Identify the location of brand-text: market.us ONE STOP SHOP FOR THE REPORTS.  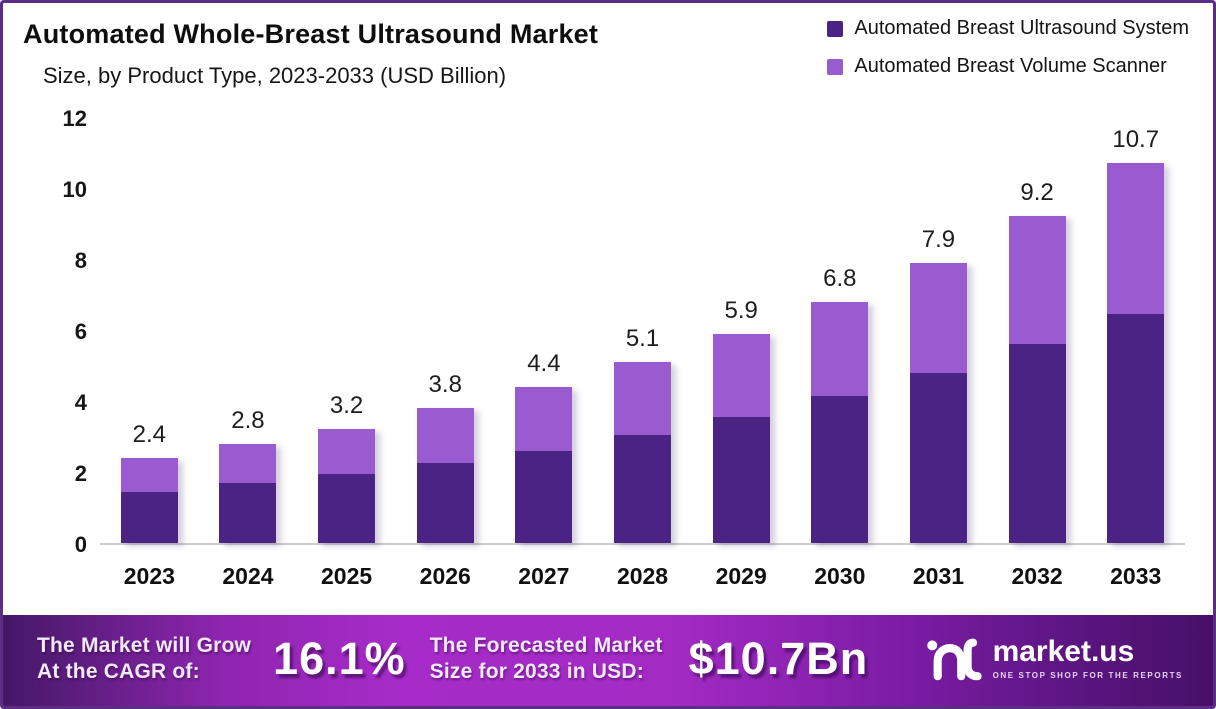
(1087, 658).